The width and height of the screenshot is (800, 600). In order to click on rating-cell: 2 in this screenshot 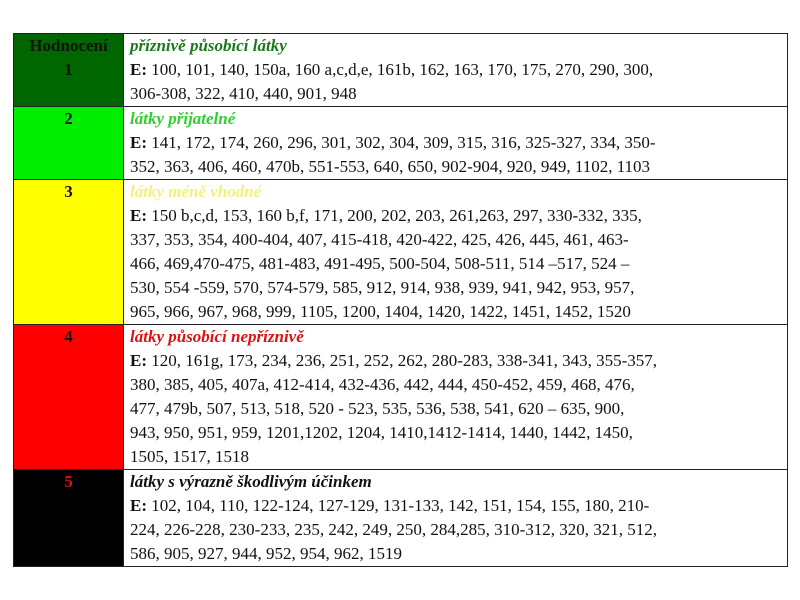, I will do `click(68, 143)`.